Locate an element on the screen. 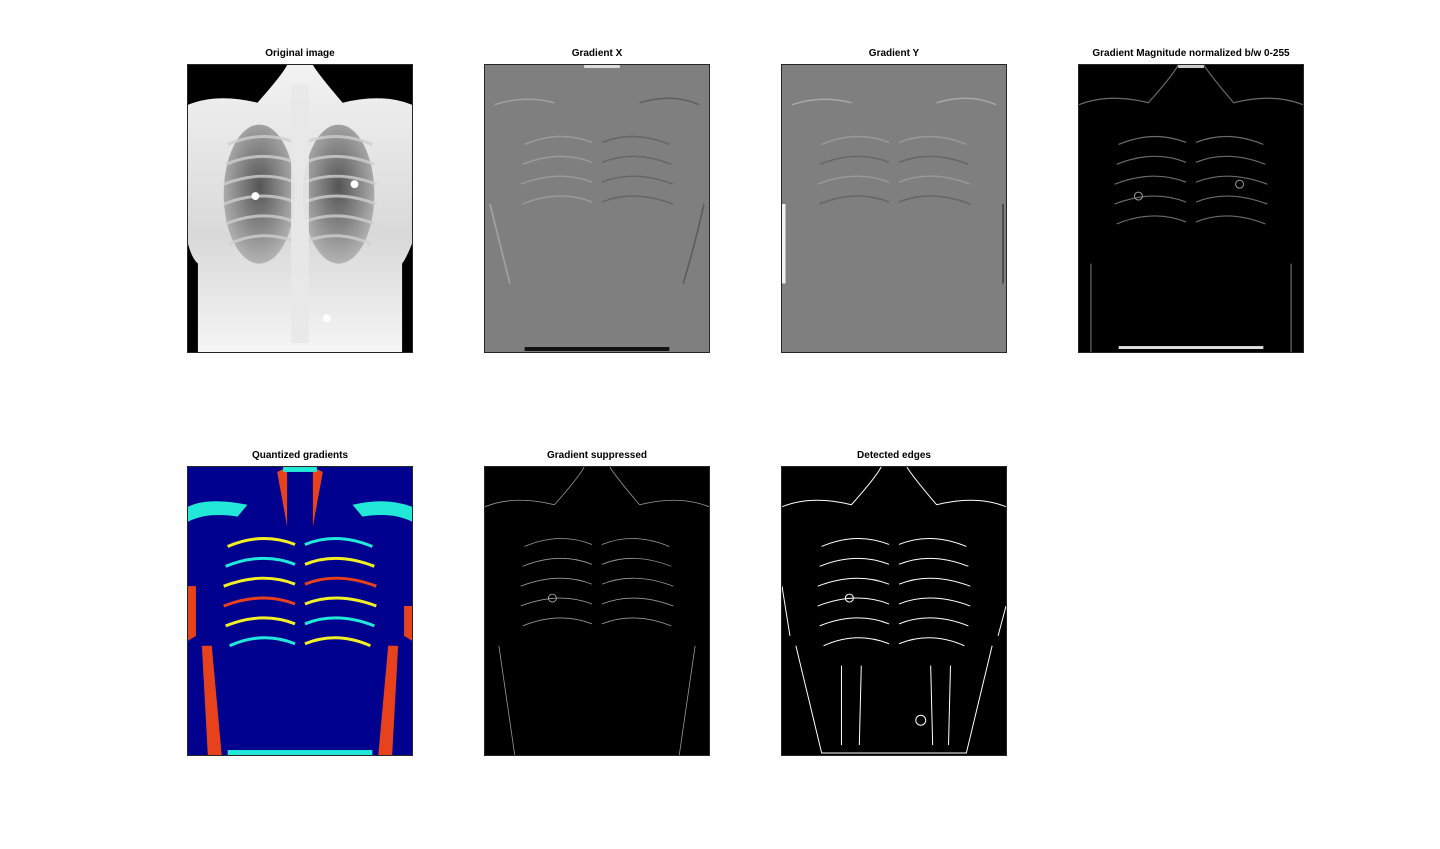  panel-title: Gradient Magnitude normalized b/w 0-255 is located at coordinates (1191, 53).